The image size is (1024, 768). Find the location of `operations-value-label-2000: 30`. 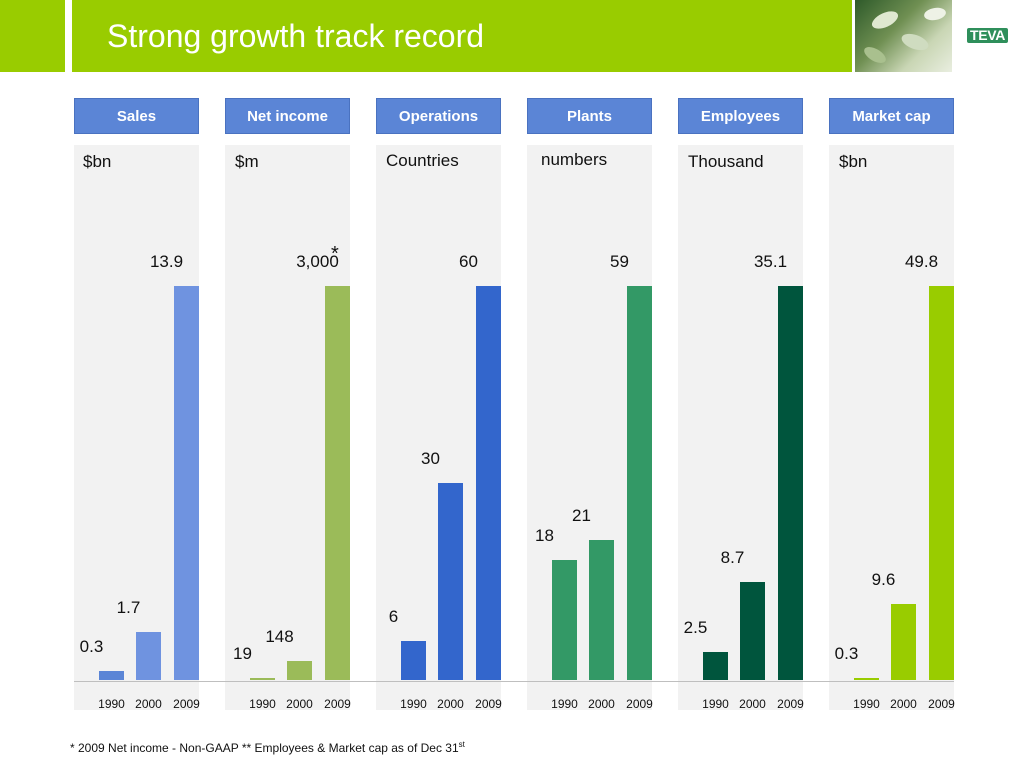

operations-value-label-2000: 30 is located at coordinates (430, 458).